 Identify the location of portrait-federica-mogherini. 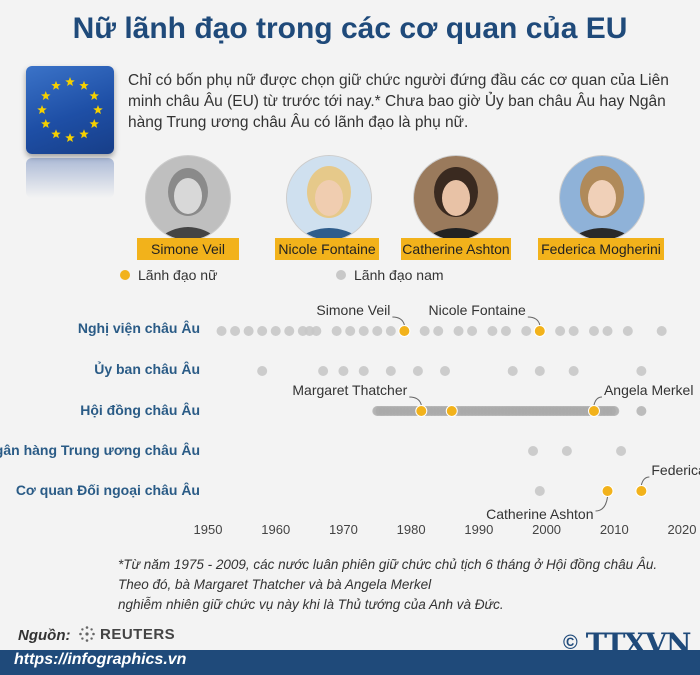
(602, 198).